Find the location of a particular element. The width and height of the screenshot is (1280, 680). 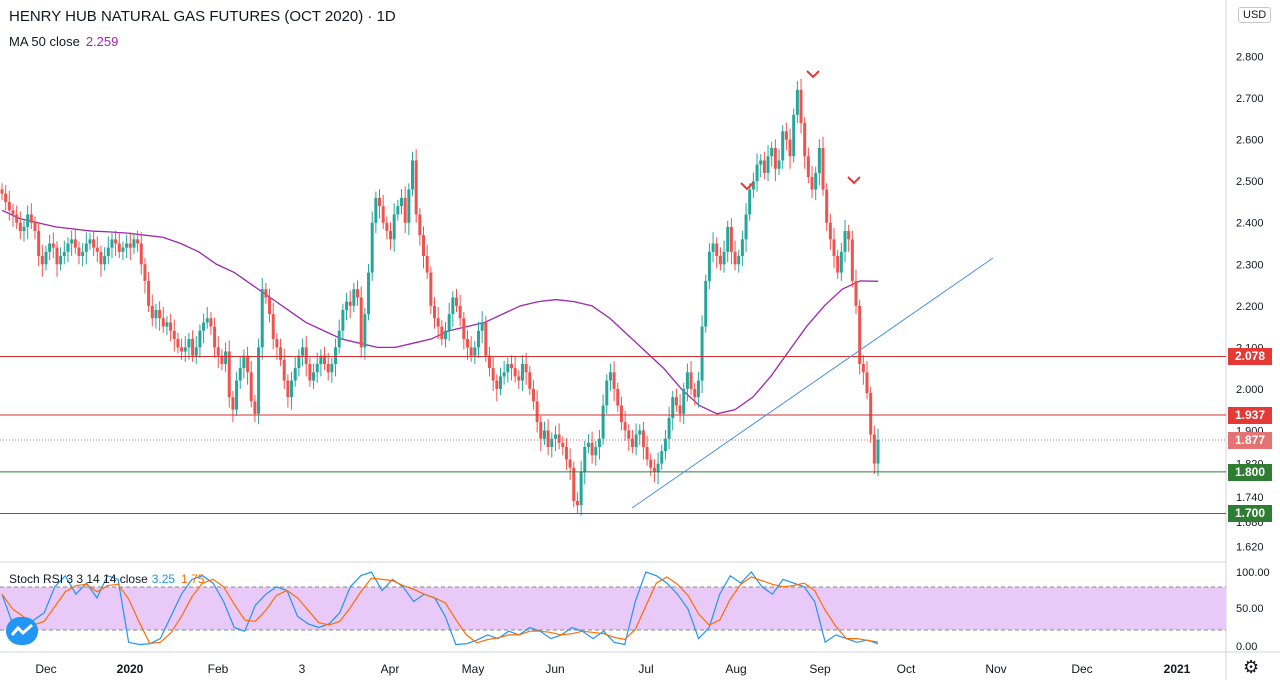

trend-line is located at coordinates (812, 383).